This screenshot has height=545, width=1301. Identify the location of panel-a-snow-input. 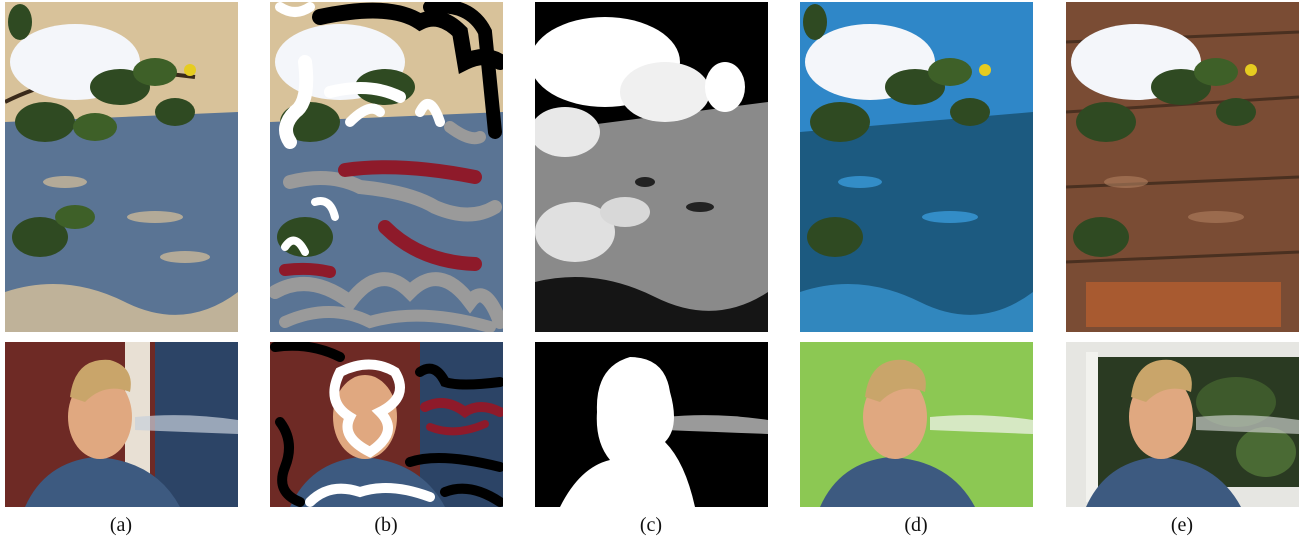
(121, 167).